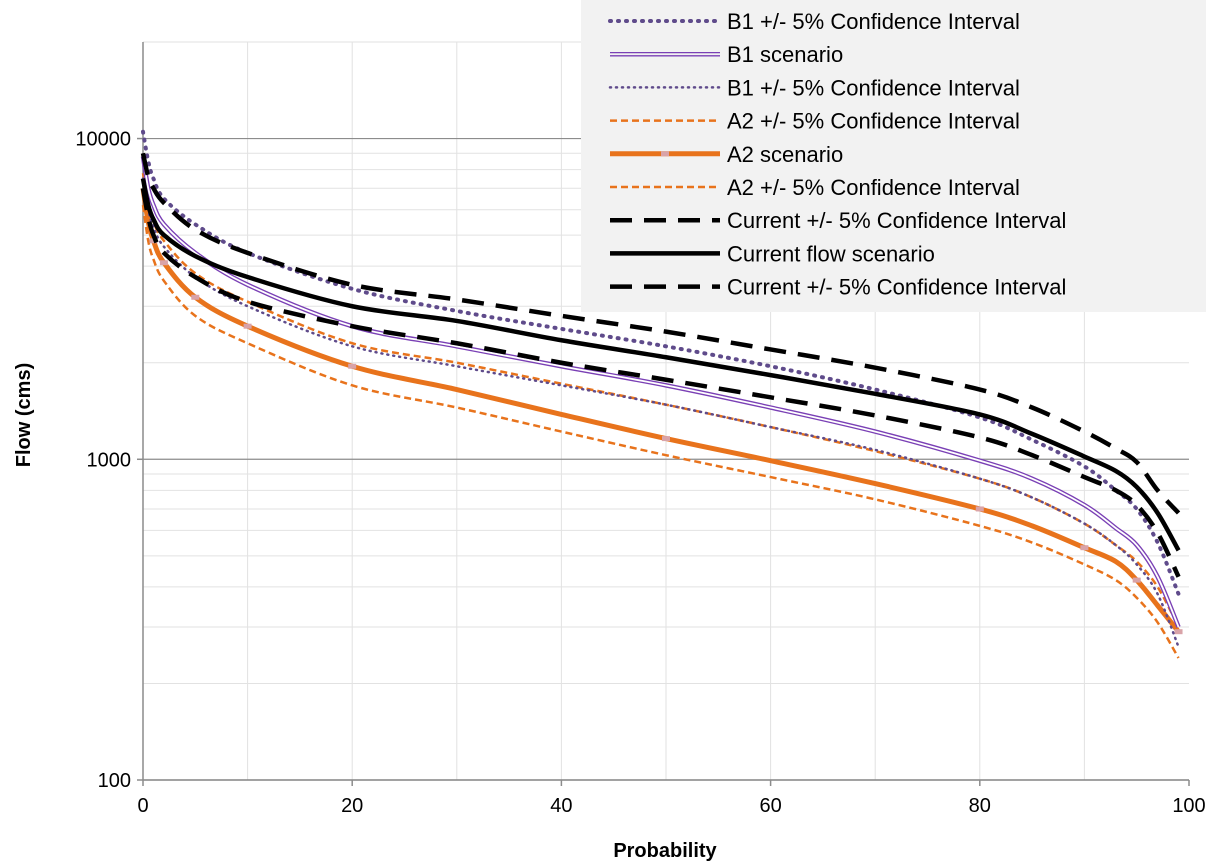 The image size is (1219, 865). What do you see at coordinates (770, 806) in the screenshot?
I see `x-tick-label: 60` at bounding box center [770, 806].